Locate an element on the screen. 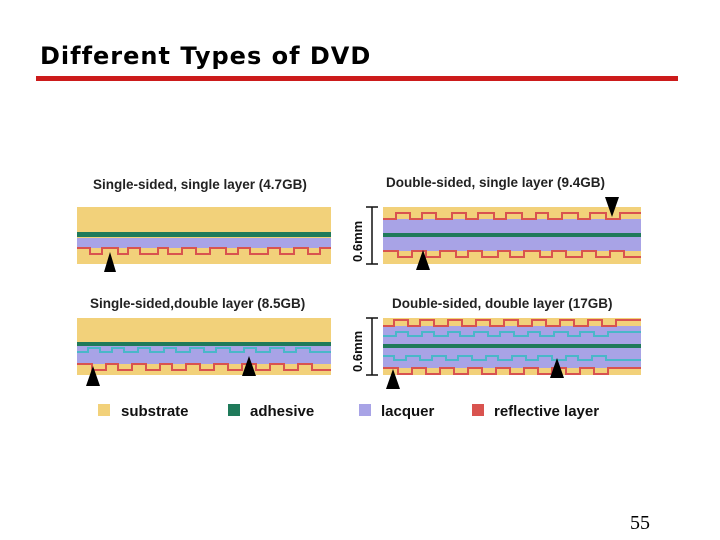 The height and width of the screenshot is (540, 720). adhesive-ss-sl is located at coordinates (204, 234).